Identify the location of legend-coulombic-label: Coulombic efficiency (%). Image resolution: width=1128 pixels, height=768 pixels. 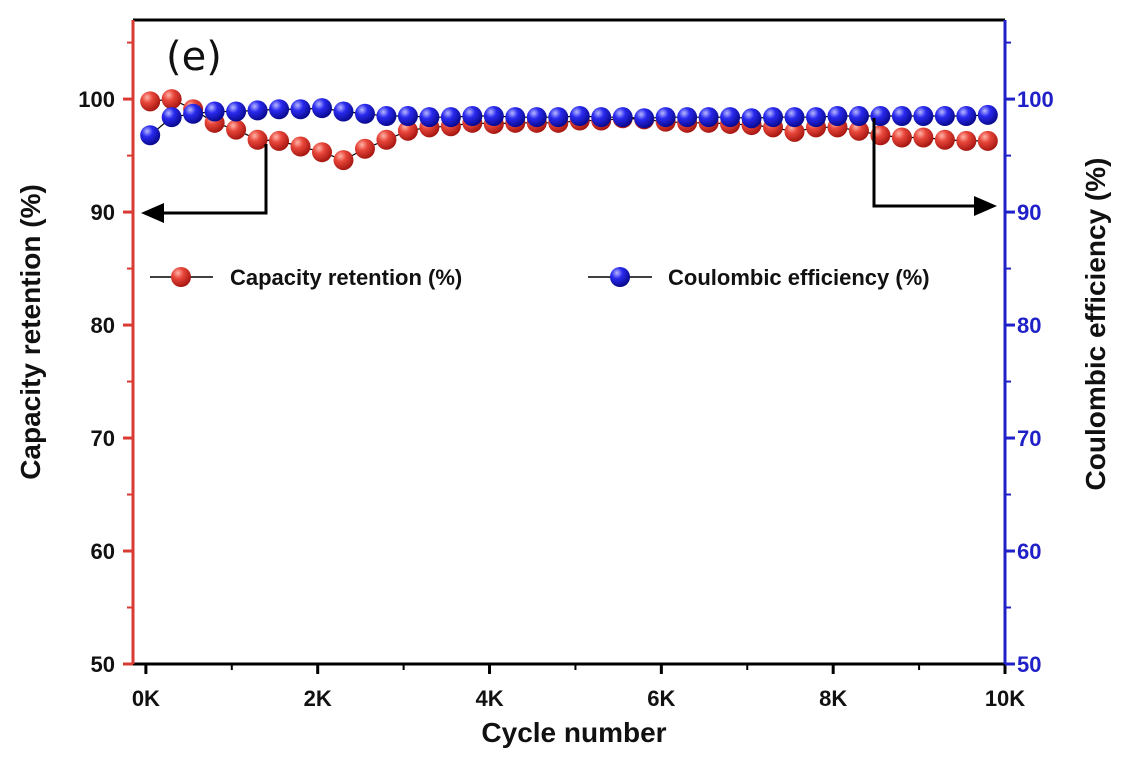
(799, 277).